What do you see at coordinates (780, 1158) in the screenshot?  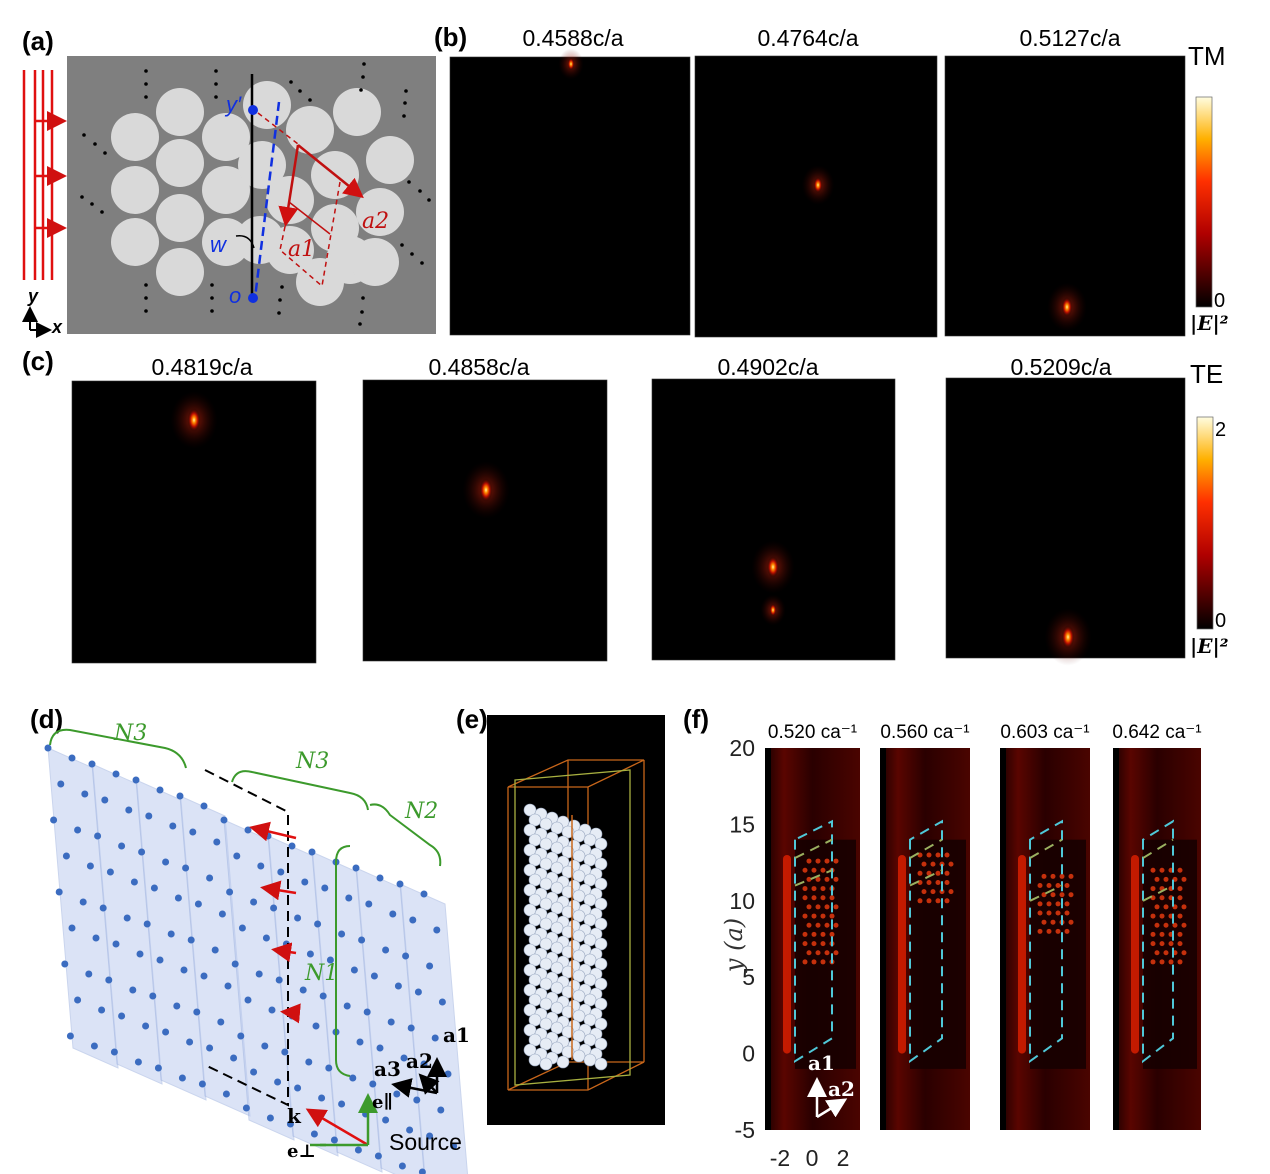 I see `x-tick-label: -2` at bounding box center [780, 1158].